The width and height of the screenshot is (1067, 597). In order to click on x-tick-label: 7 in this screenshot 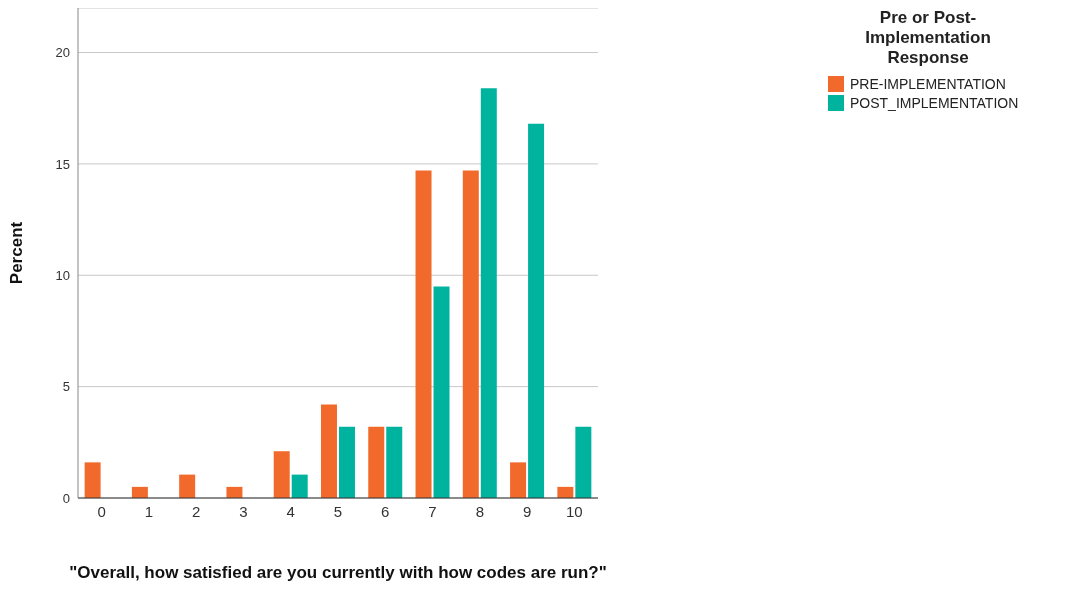, I will do `click(432, 511)`.